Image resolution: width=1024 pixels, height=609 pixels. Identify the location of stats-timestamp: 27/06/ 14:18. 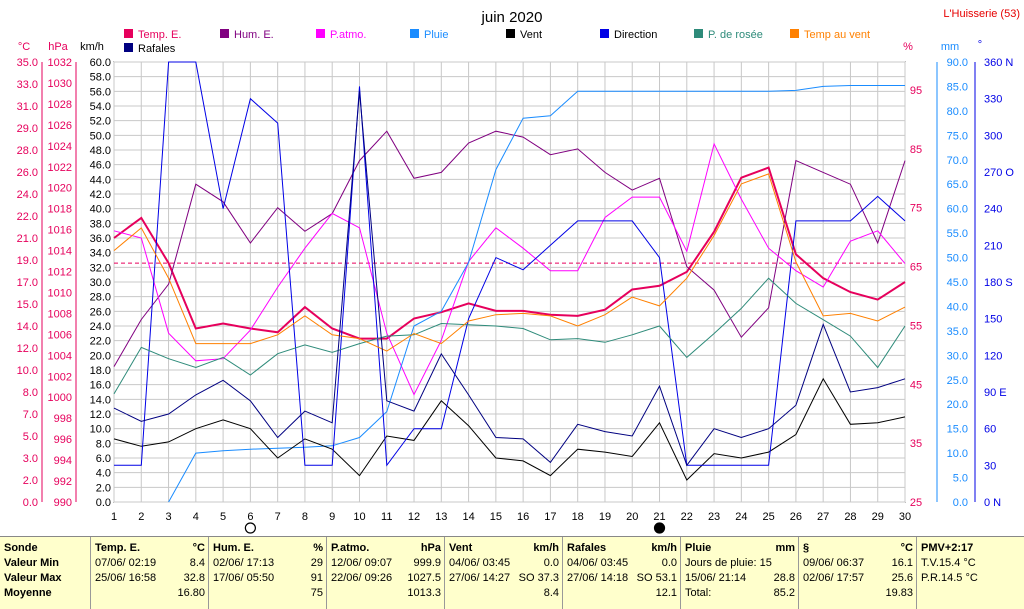
(598, 578).